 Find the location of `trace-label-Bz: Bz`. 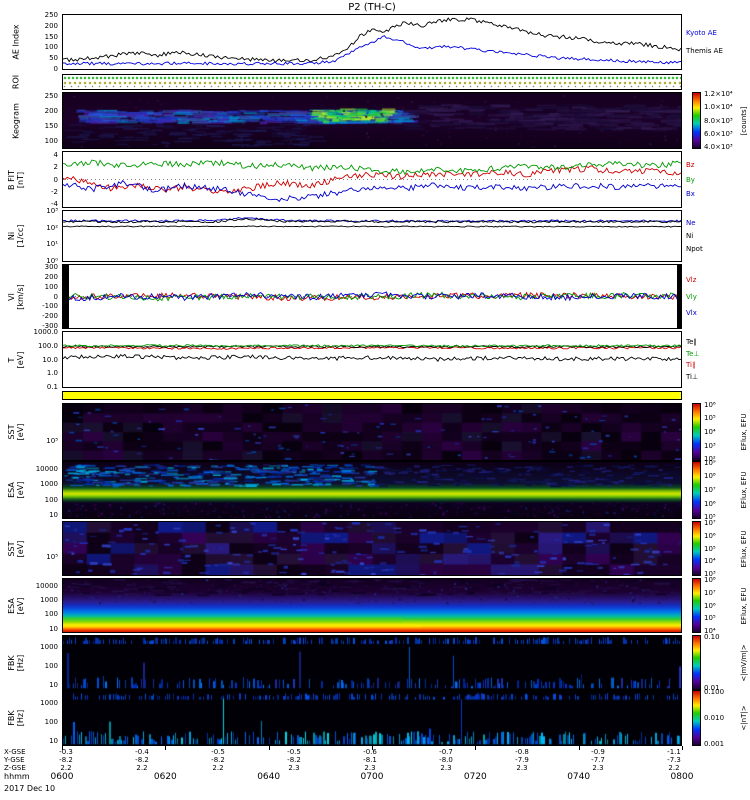

trace-label-Bz: Bz is located at coordinates (690, 165).